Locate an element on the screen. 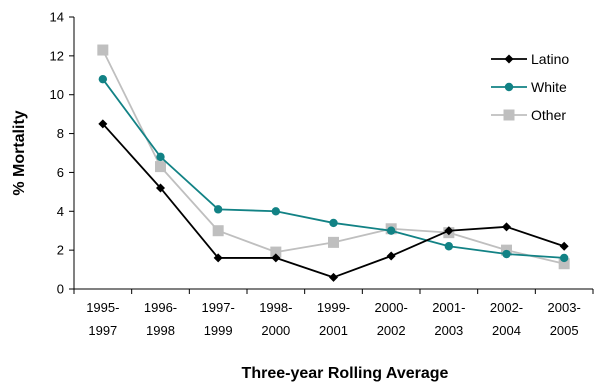 This screenshot has height=392, width=611. x-tick-label: 2001-2003 is located at coordinates (448, 319).